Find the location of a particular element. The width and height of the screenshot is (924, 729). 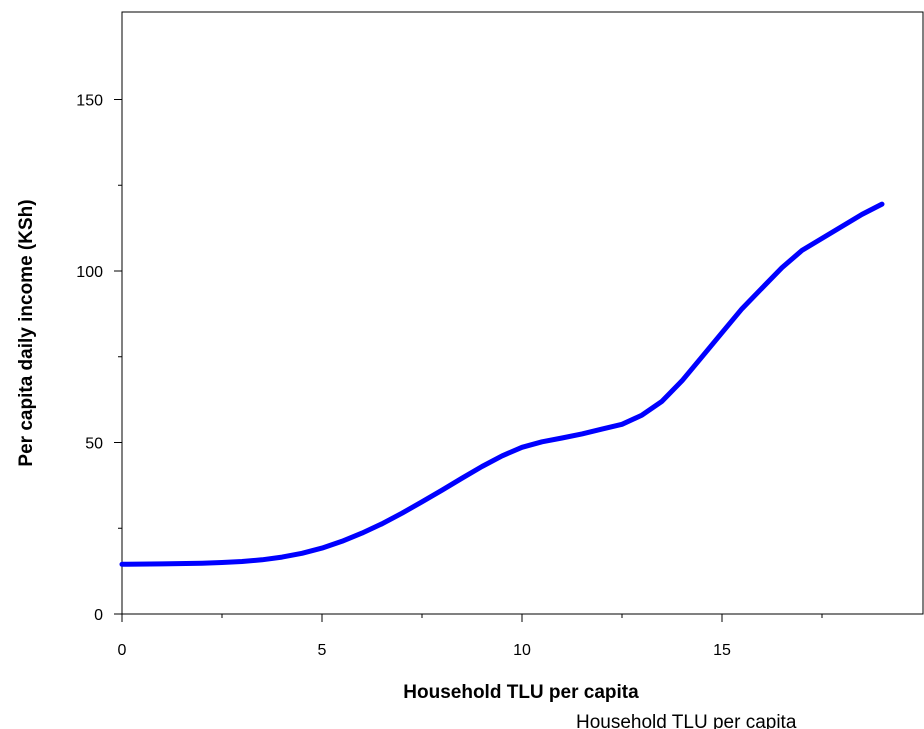

y-axis-ticks is located at coordinates (118, 357).